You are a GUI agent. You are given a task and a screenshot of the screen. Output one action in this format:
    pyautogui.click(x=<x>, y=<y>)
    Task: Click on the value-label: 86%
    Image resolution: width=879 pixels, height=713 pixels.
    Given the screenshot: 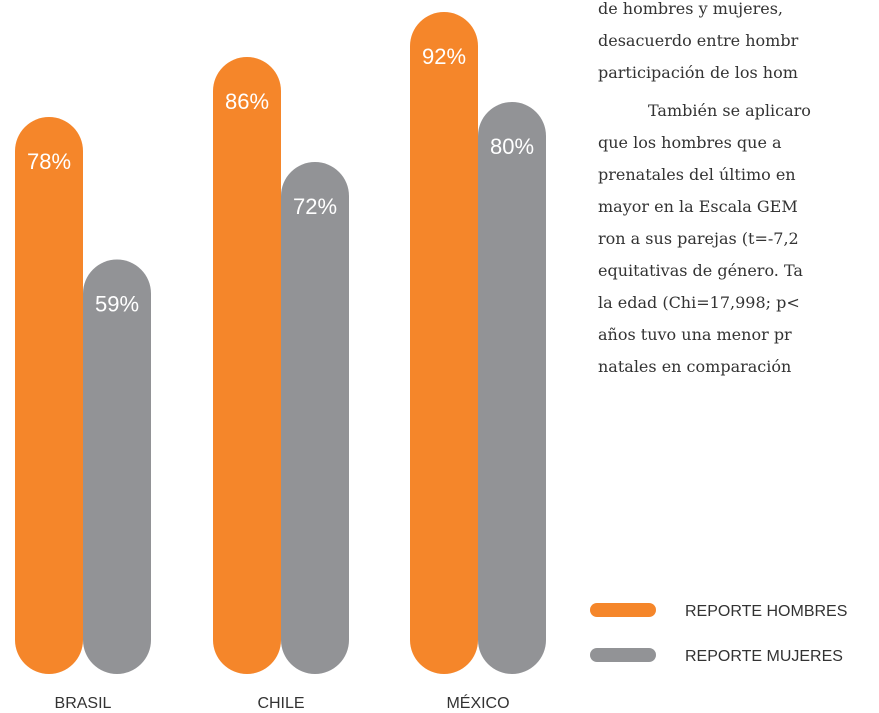 What is the action you would take?
    pyautogui.click(x=247, y=101)
    